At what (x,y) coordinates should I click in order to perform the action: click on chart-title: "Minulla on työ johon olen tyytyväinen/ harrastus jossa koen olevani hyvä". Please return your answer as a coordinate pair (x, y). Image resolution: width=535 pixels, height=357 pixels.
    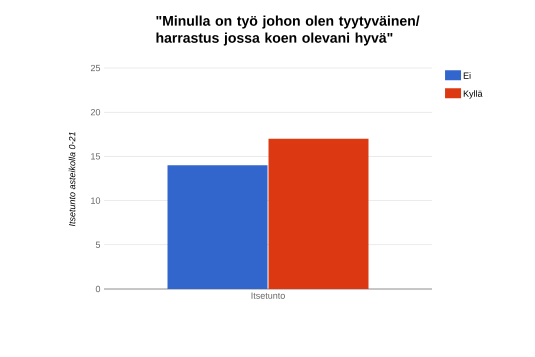
    Looking at the image, I should click on (288, 31).